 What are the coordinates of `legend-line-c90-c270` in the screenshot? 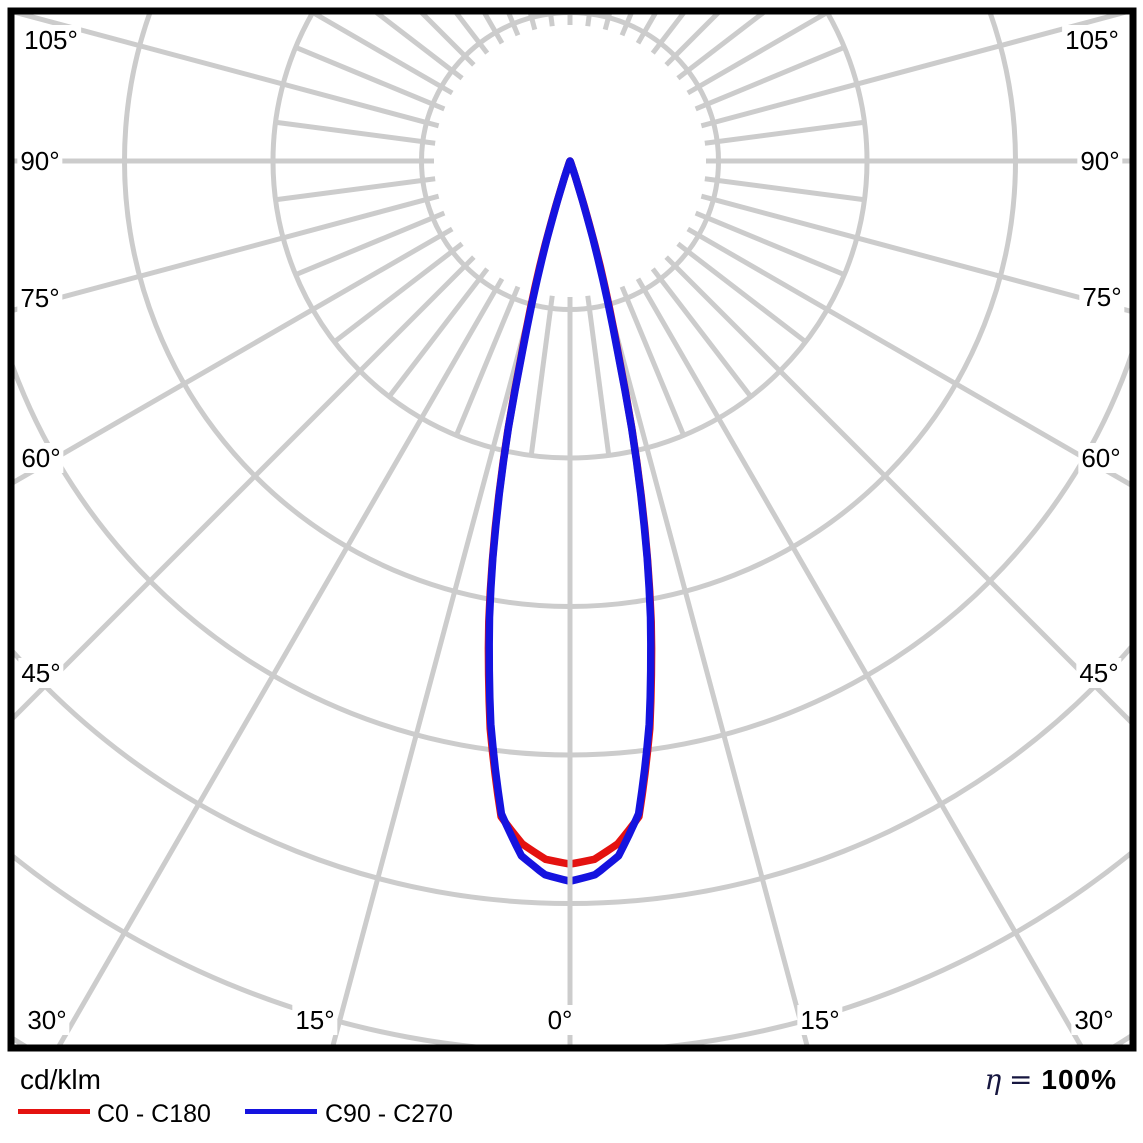 It's located at (281, 1111).